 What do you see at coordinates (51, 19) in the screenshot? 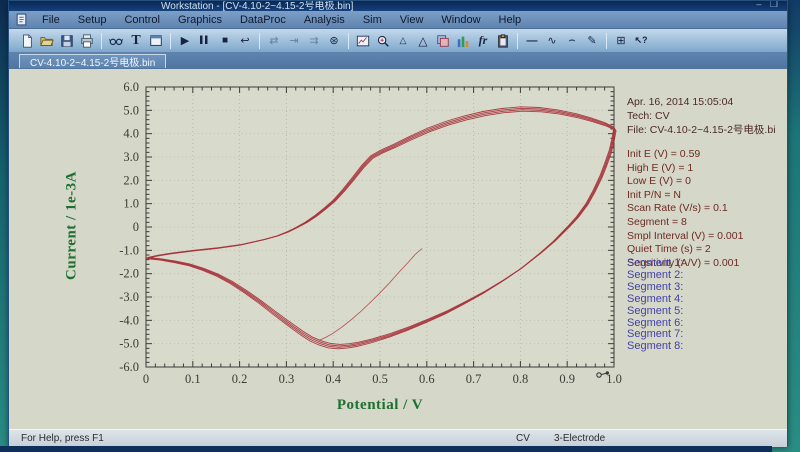
I see `menu-item-file: File` at bounding box center [51, 19].